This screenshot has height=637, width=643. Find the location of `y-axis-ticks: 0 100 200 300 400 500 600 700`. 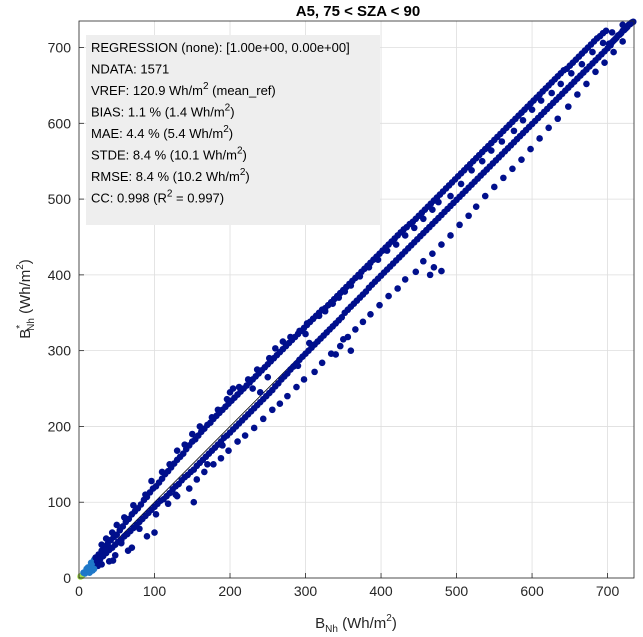

y-axis-ticks: 0 100 200 300 400 500 600 700 is located at coordinates (66, 313).